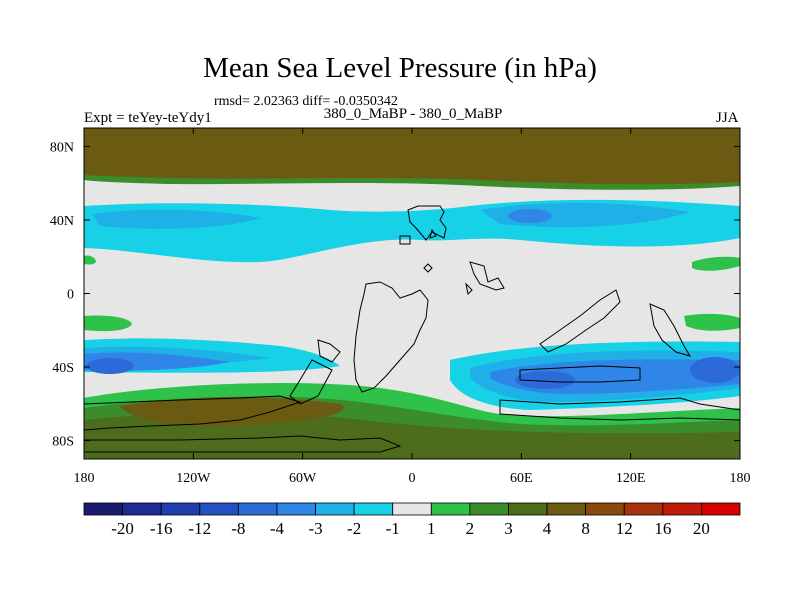 The image size is (800, 600). Describe the element at coordinates (193, 478) in the screenshot. I see `x-tick-label: 120W` at that location.